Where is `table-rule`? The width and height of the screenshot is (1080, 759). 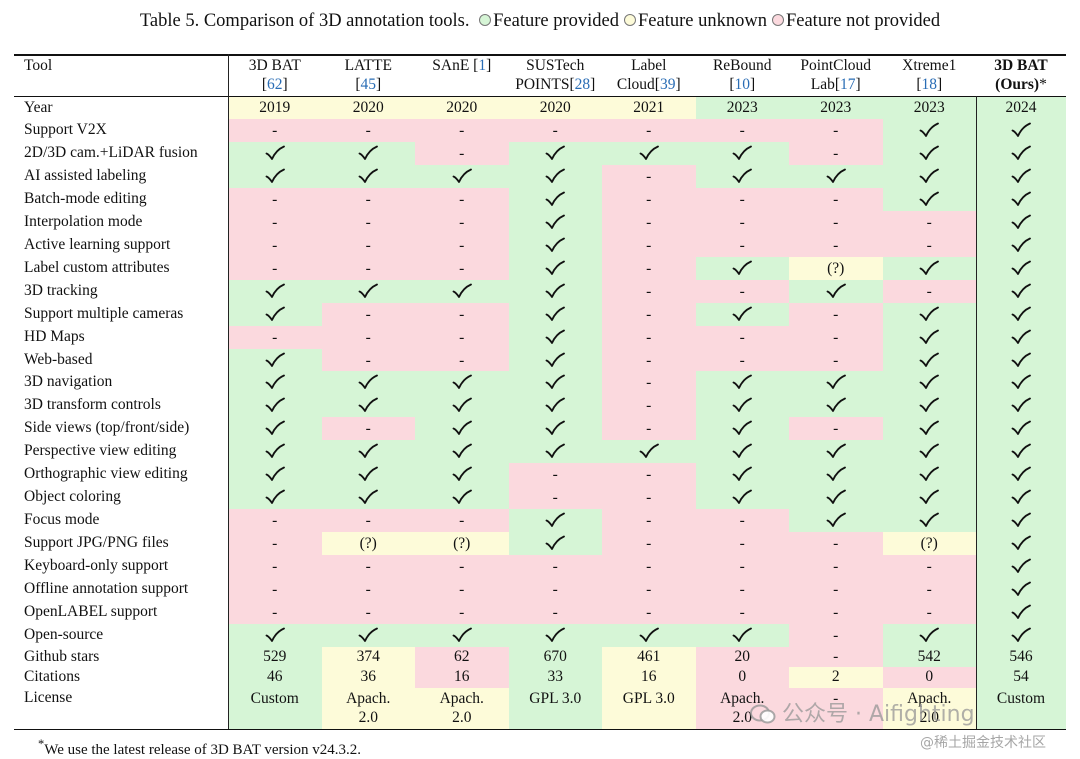 table-rule is located at coordinates (540, 55).